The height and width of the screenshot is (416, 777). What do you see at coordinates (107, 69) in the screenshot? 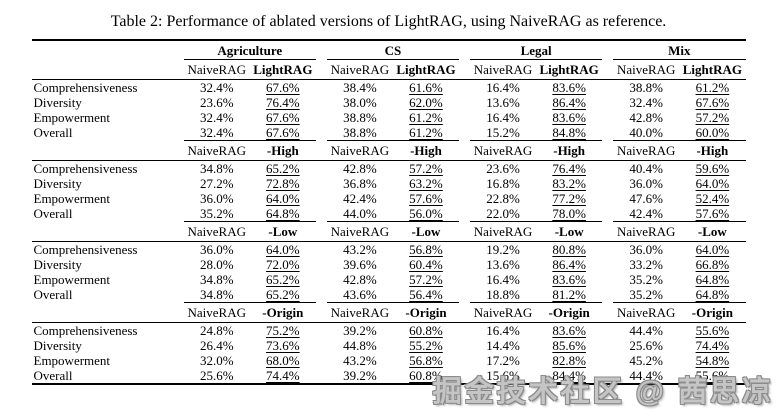
I see `header-label-cell` at bounding box center [107, 69].